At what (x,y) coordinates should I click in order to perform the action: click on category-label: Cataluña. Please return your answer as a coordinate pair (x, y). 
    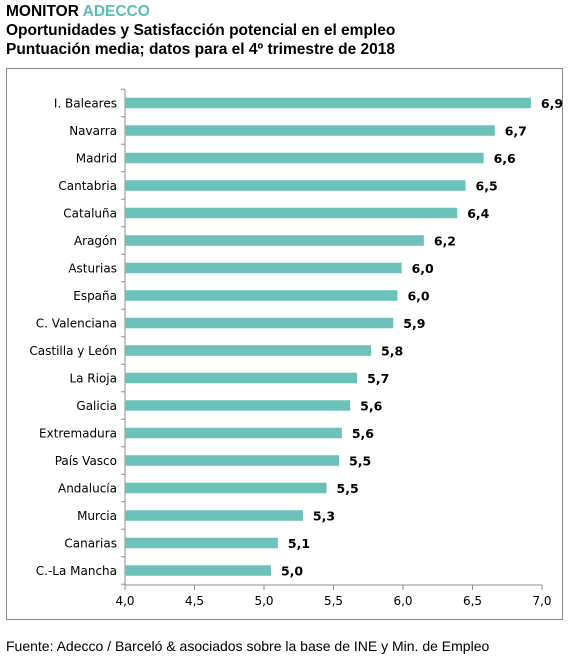
    Looking at the image, I should click on (90, 214).